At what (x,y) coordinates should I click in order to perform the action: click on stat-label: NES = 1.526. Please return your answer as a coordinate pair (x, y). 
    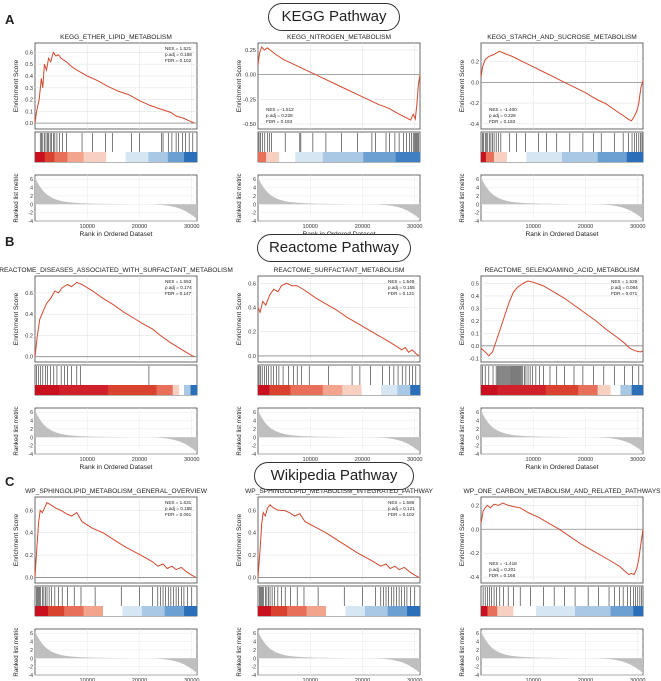
    Looking at the image, I should click on (624, 281).